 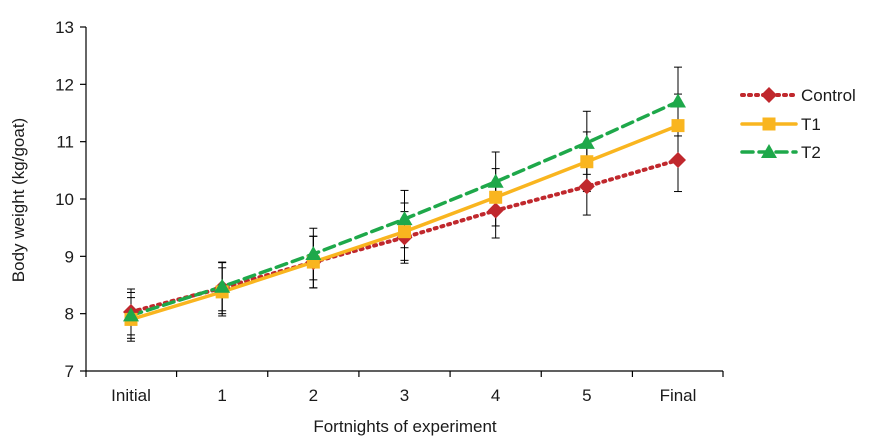 I want to click on legend-marker-control, so click(x=769, y=95).